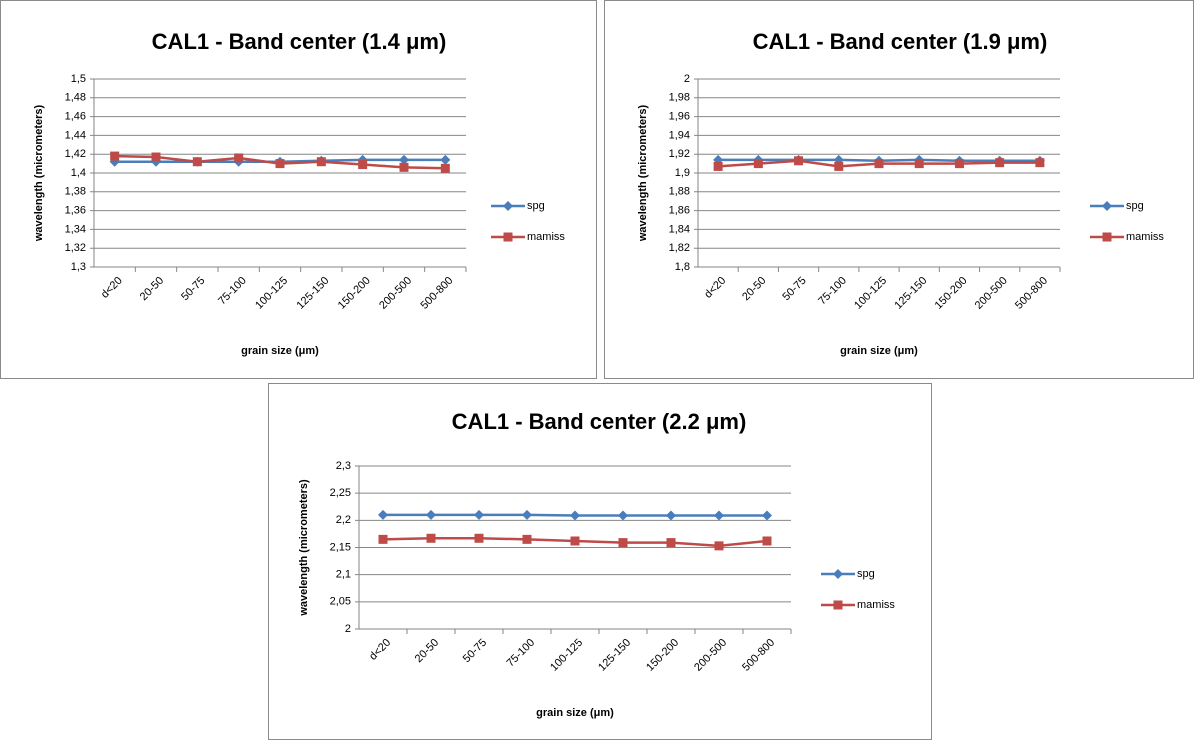 Image resolution: width=1194 pixels, height=740 pixels. I want to click on legend-label: spg, so click(1135, 206).